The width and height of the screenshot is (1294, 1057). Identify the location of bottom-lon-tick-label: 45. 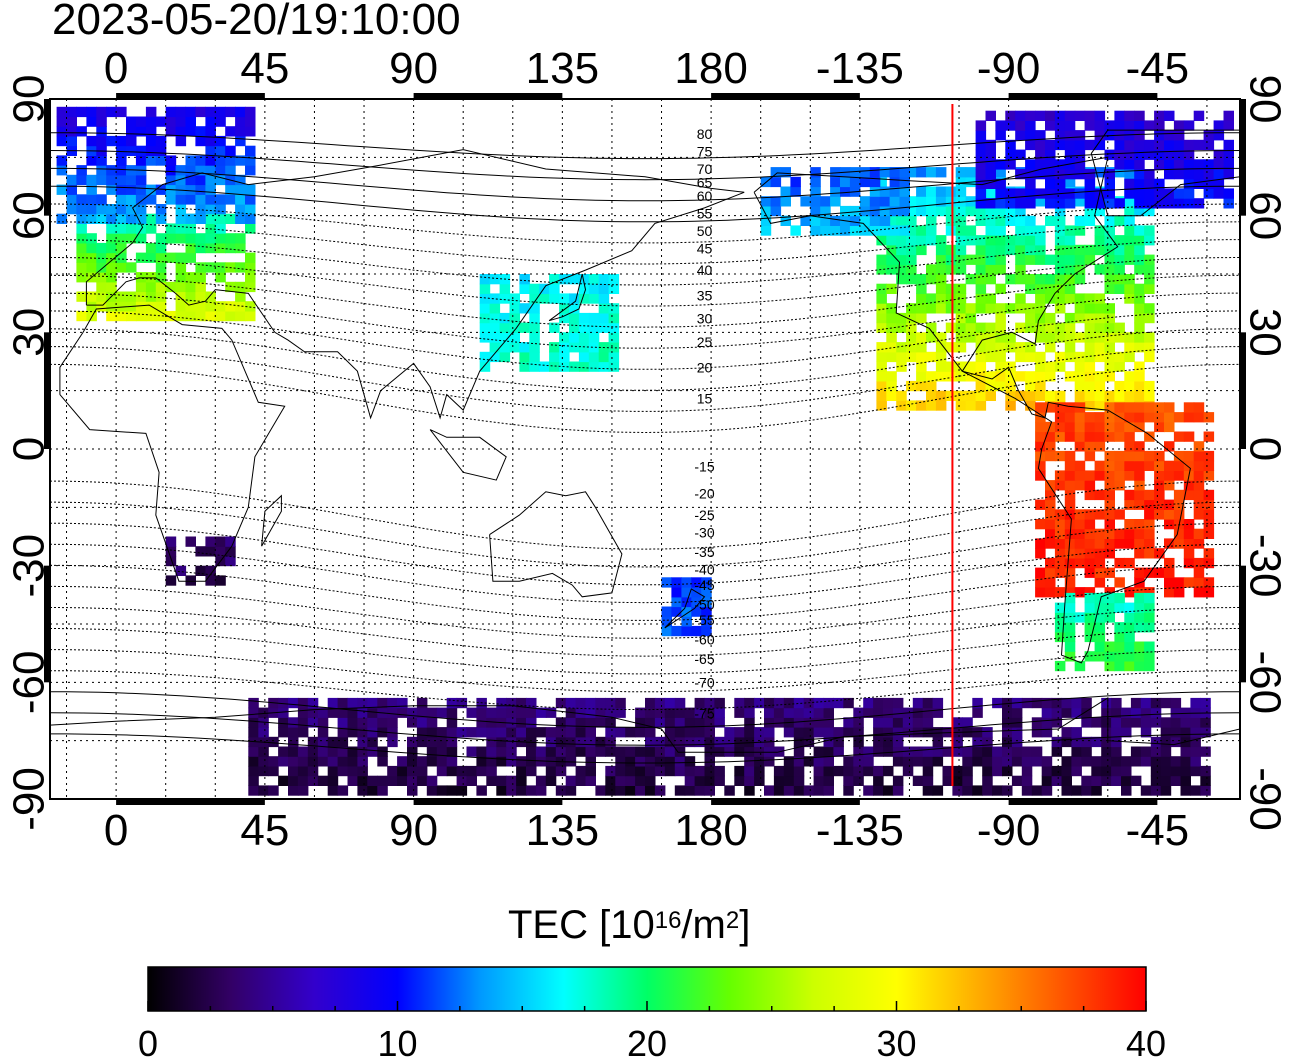
(264, 830).